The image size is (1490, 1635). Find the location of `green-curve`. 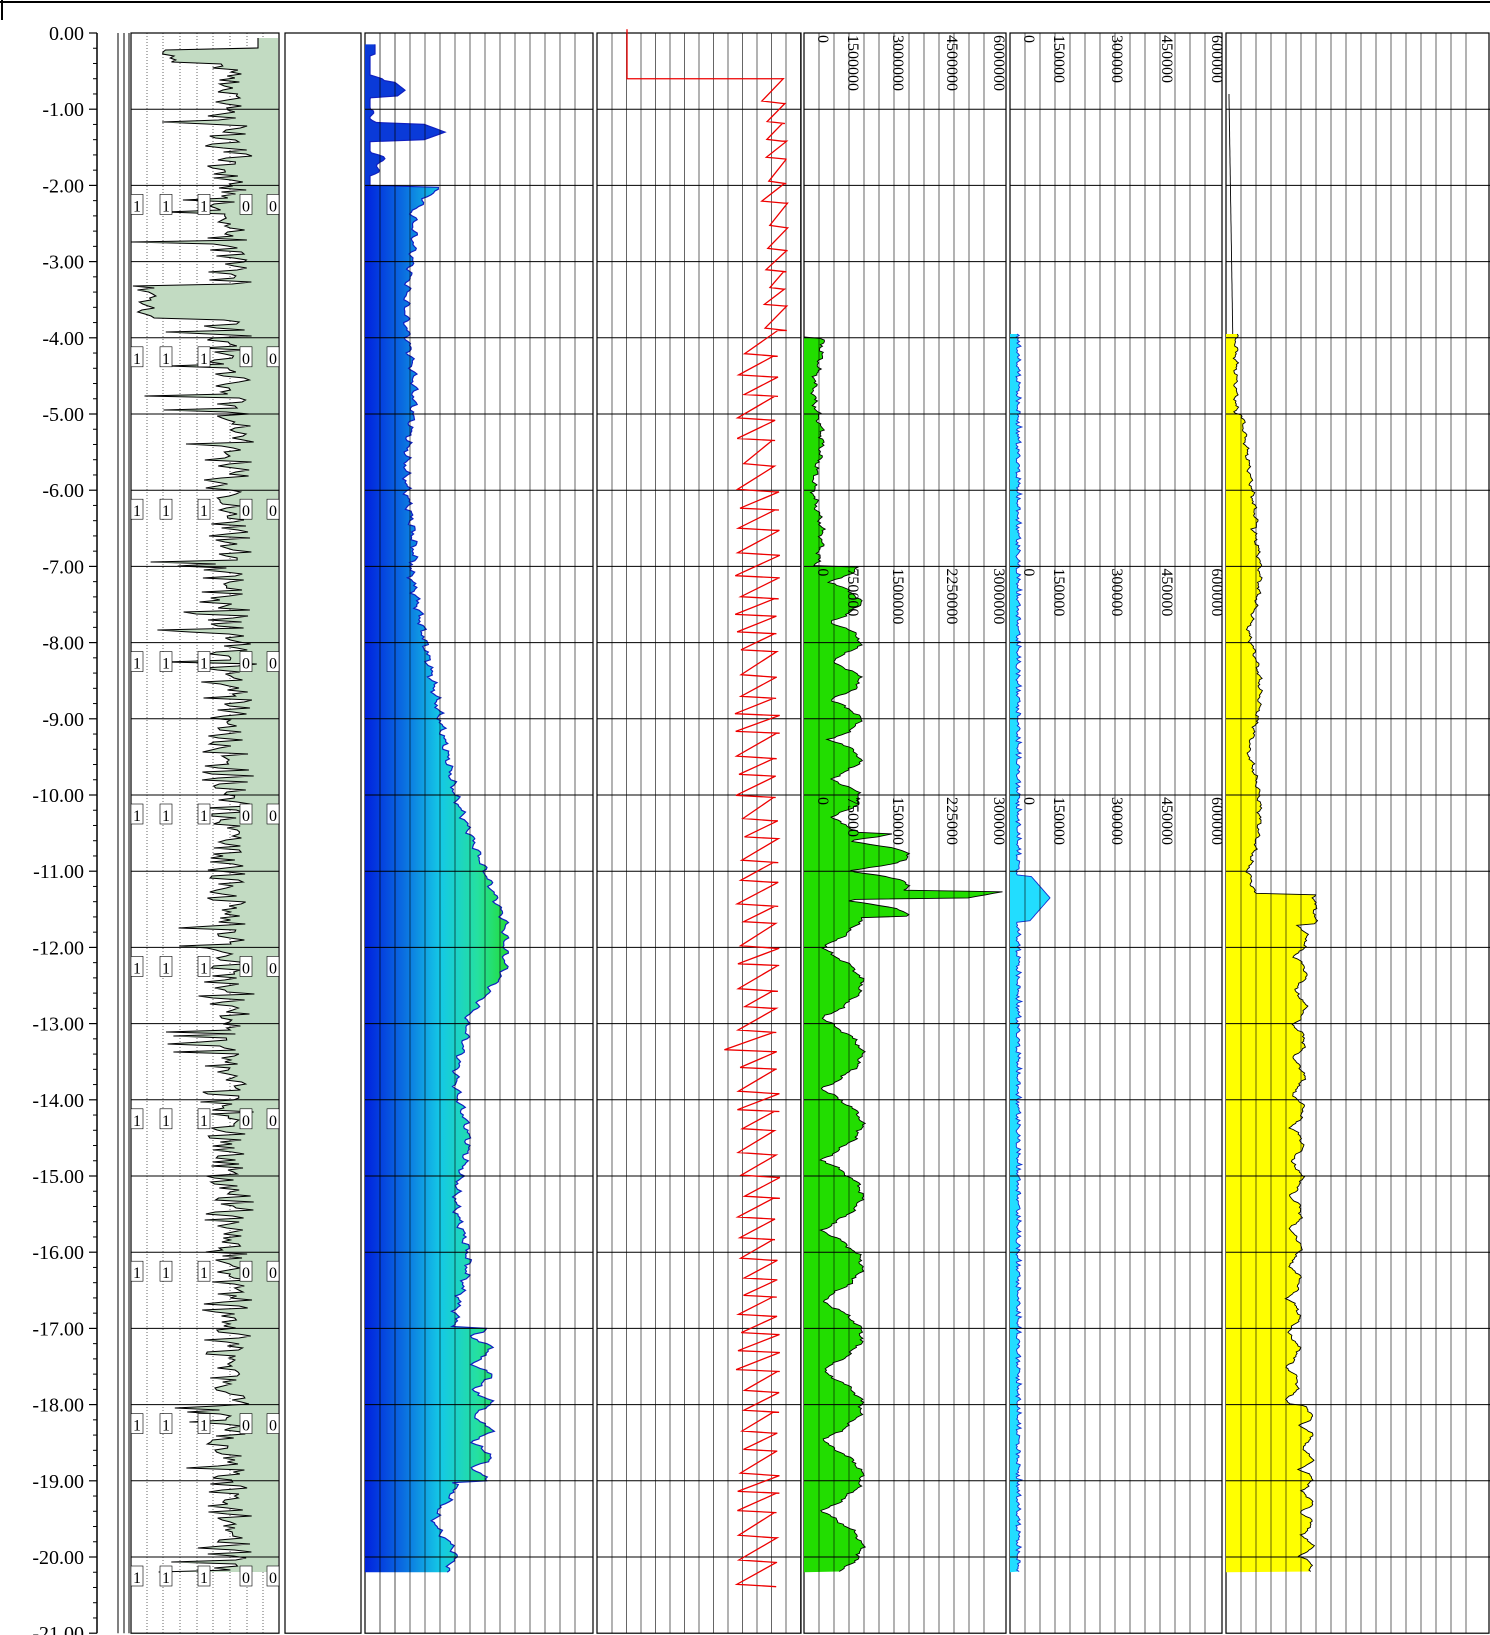

green-curve is located at coordinates (903, 953).